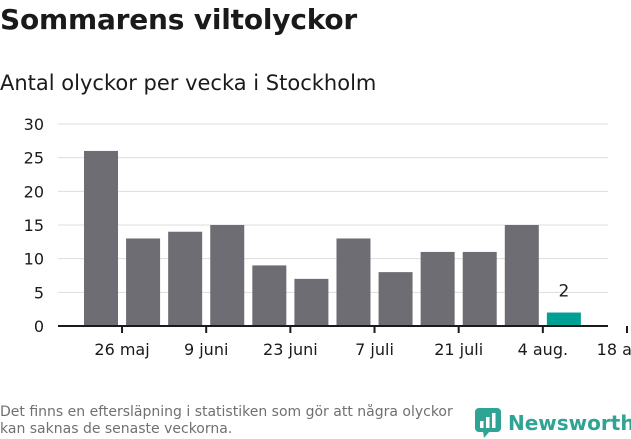 The image size is (631, 439). I want to click on y-tick-label: 25, so click(34, 158).